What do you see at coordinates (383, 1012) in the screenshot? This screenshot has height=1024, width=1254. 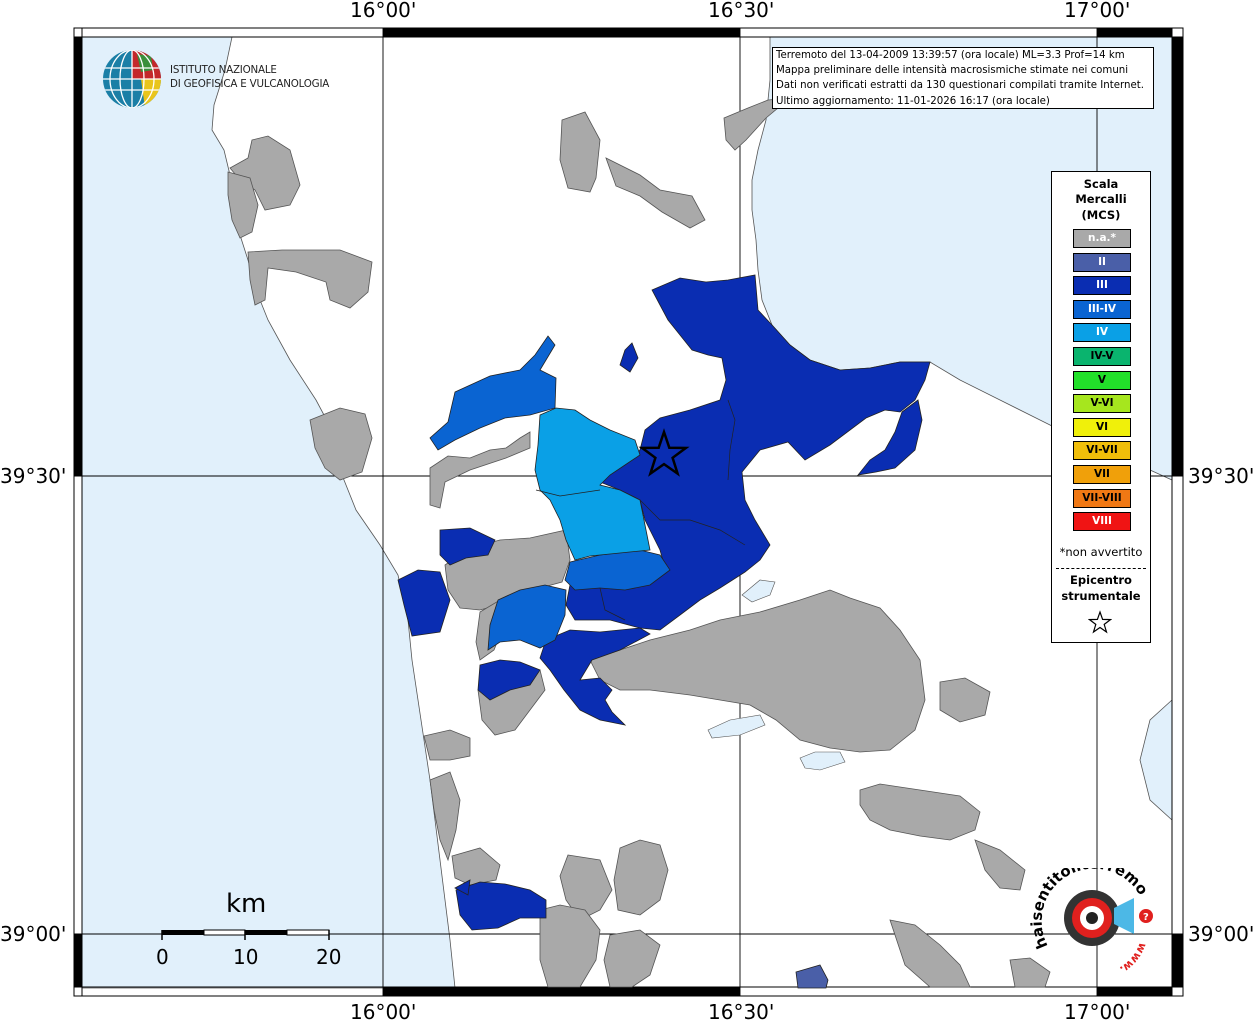 I see `lon-label-bottom: 16°00'` at bounding box center [383, 1012].